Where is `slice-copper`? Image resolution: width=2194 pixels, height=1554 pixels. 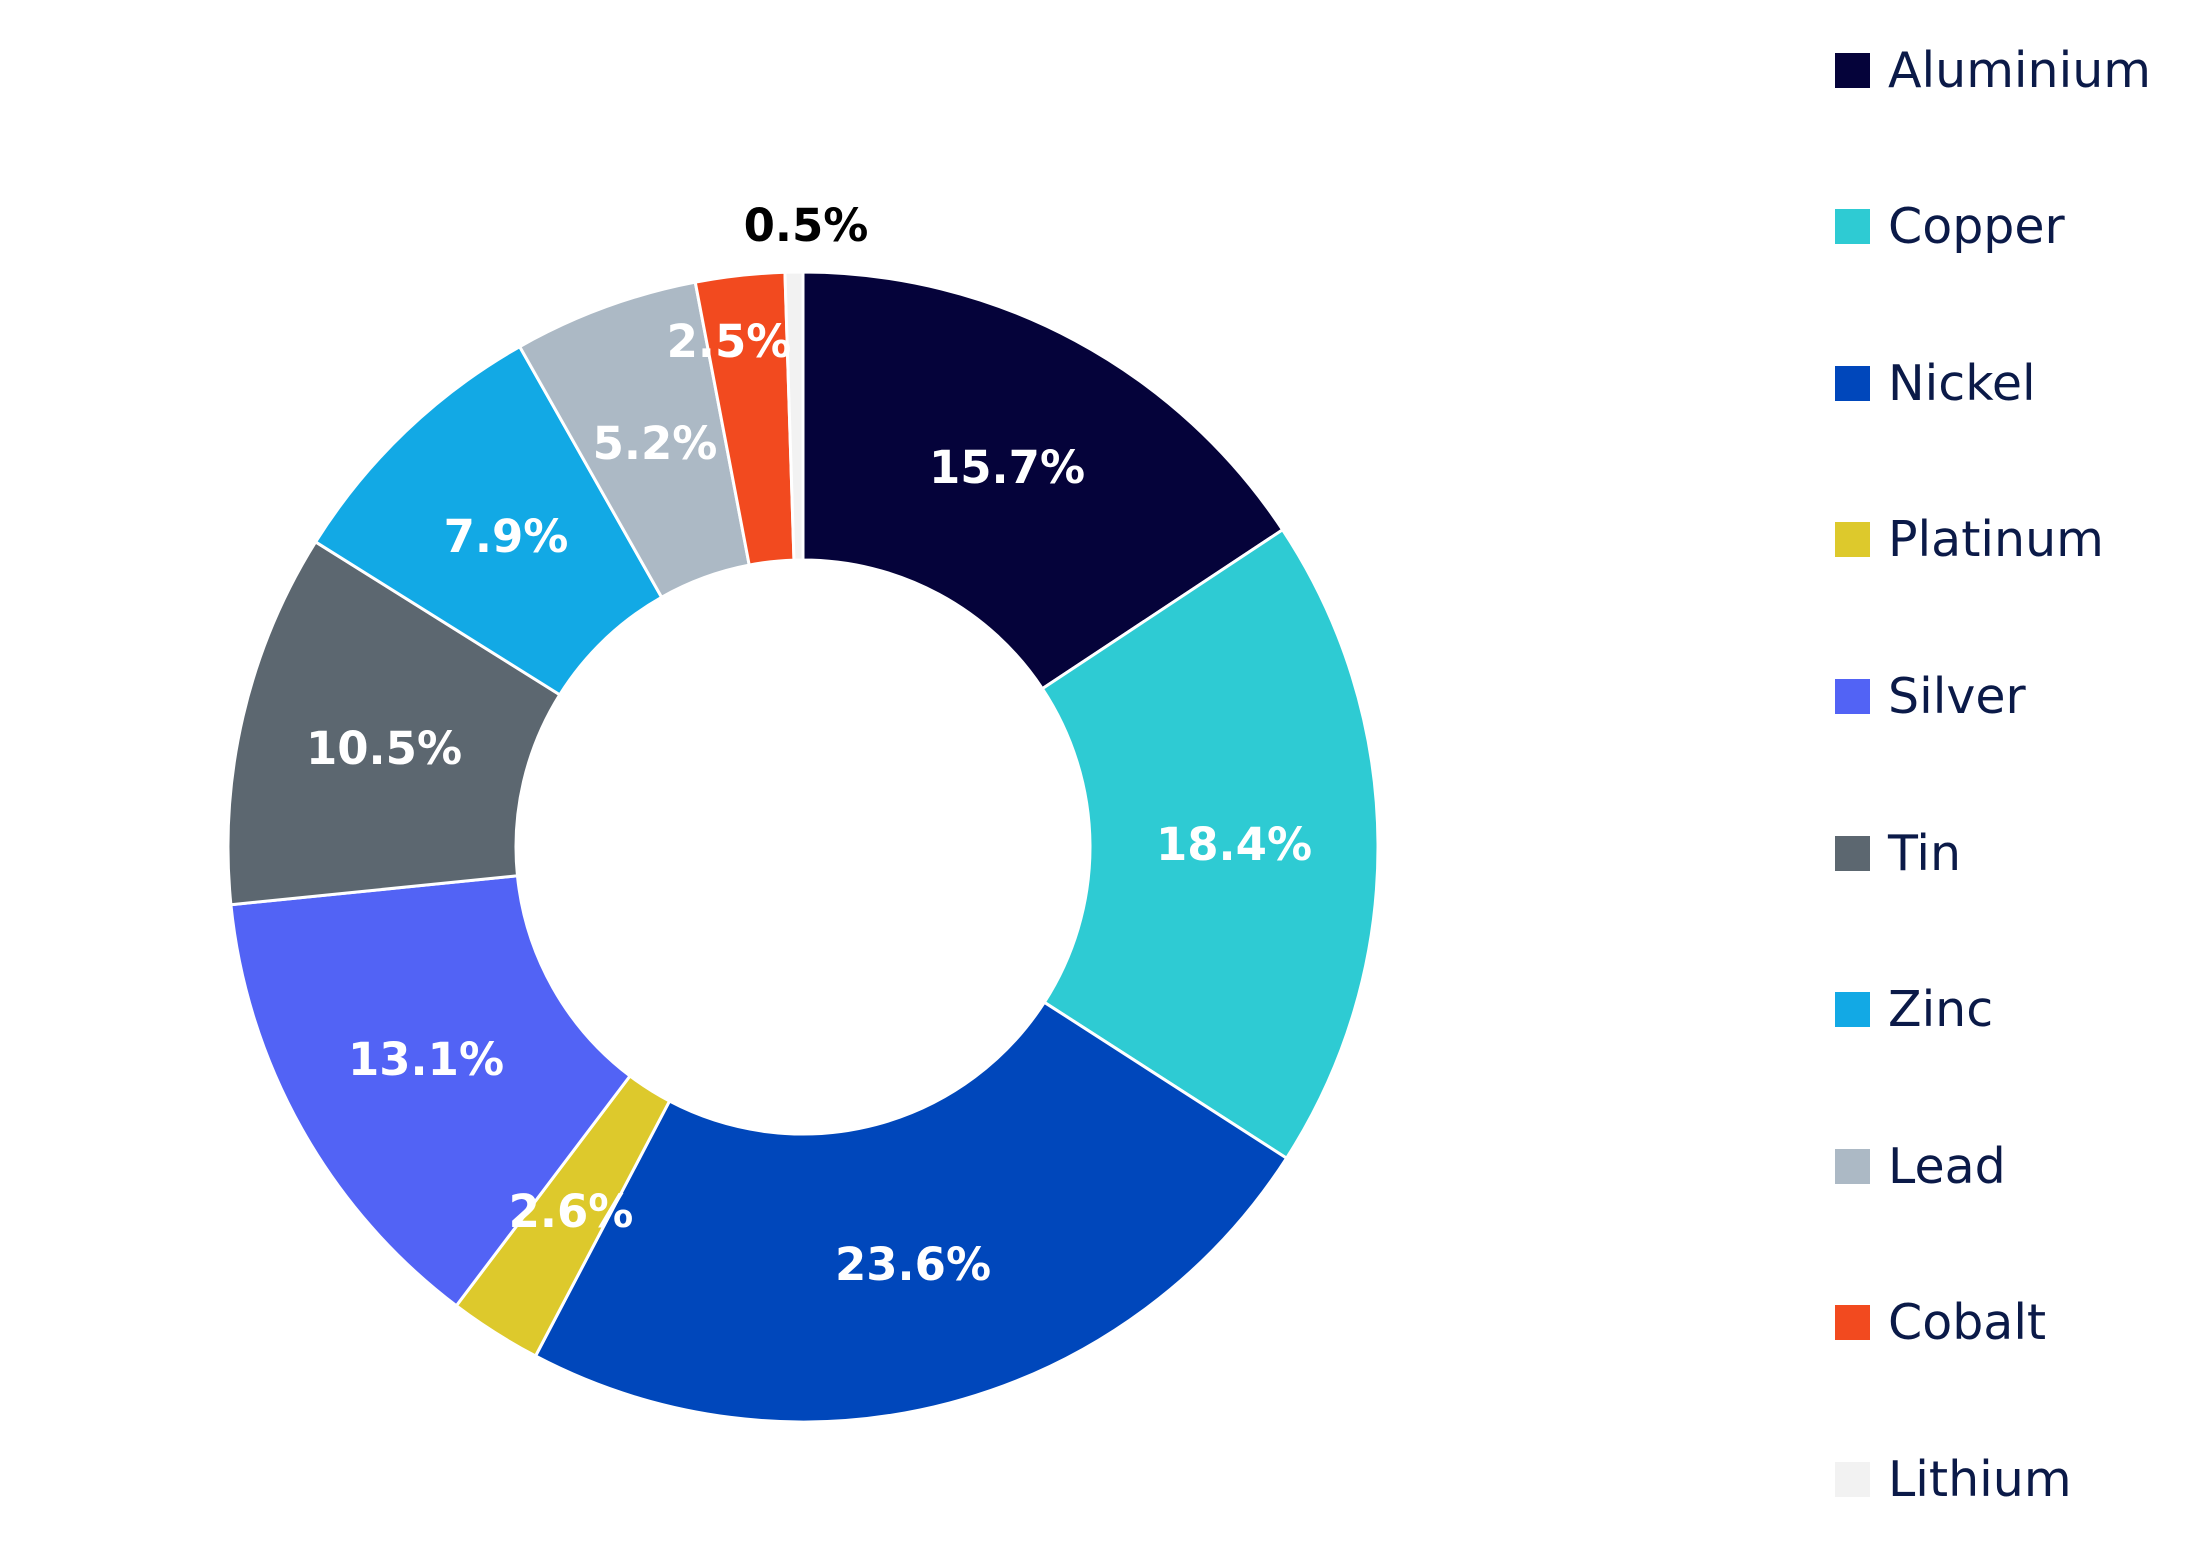
slice-copper is located at coordinates (1210, 844).